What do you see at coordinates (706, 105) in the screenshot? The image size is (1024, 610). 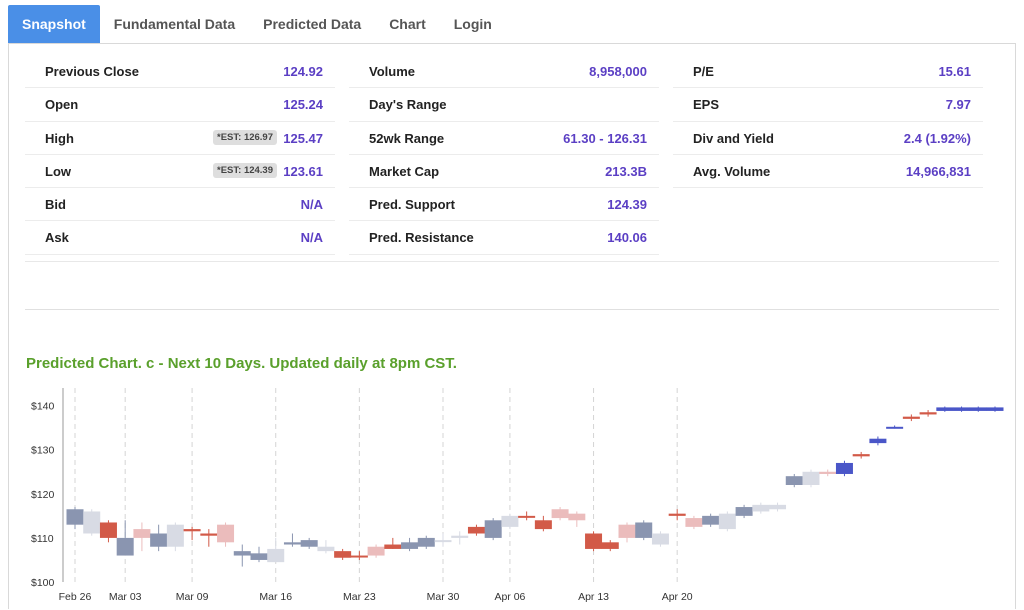 I see `stat-label: EPS` at bounding box center [706, 105].